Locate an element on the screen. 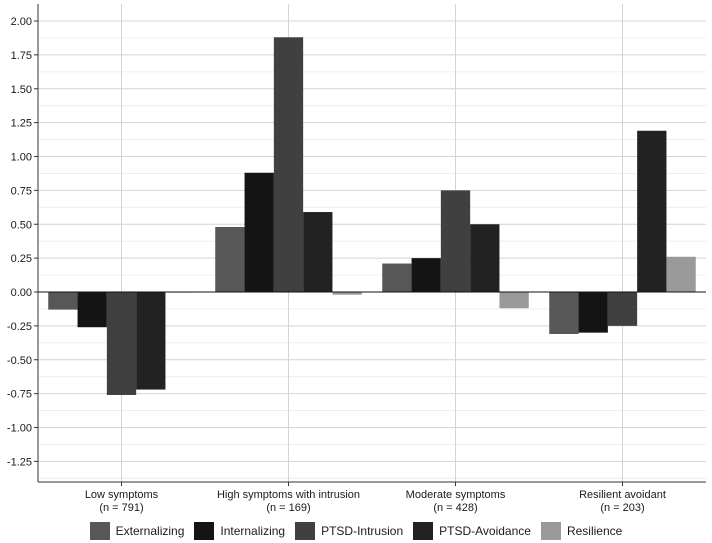 The width and height of the screenshot is (712, 543). legend-item-externalizing: Externalizing is located at coordinates (137, 531).